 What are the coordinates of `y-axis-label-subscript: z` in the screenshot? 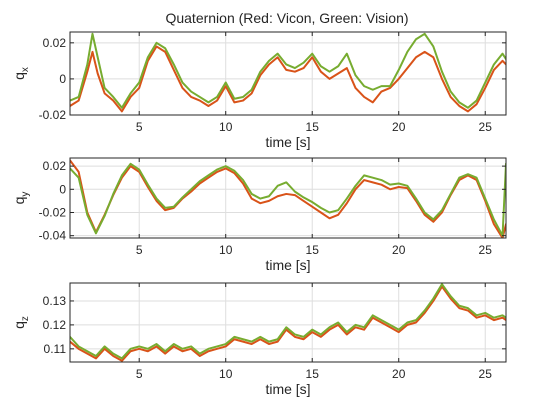 It's located at (25, 318).